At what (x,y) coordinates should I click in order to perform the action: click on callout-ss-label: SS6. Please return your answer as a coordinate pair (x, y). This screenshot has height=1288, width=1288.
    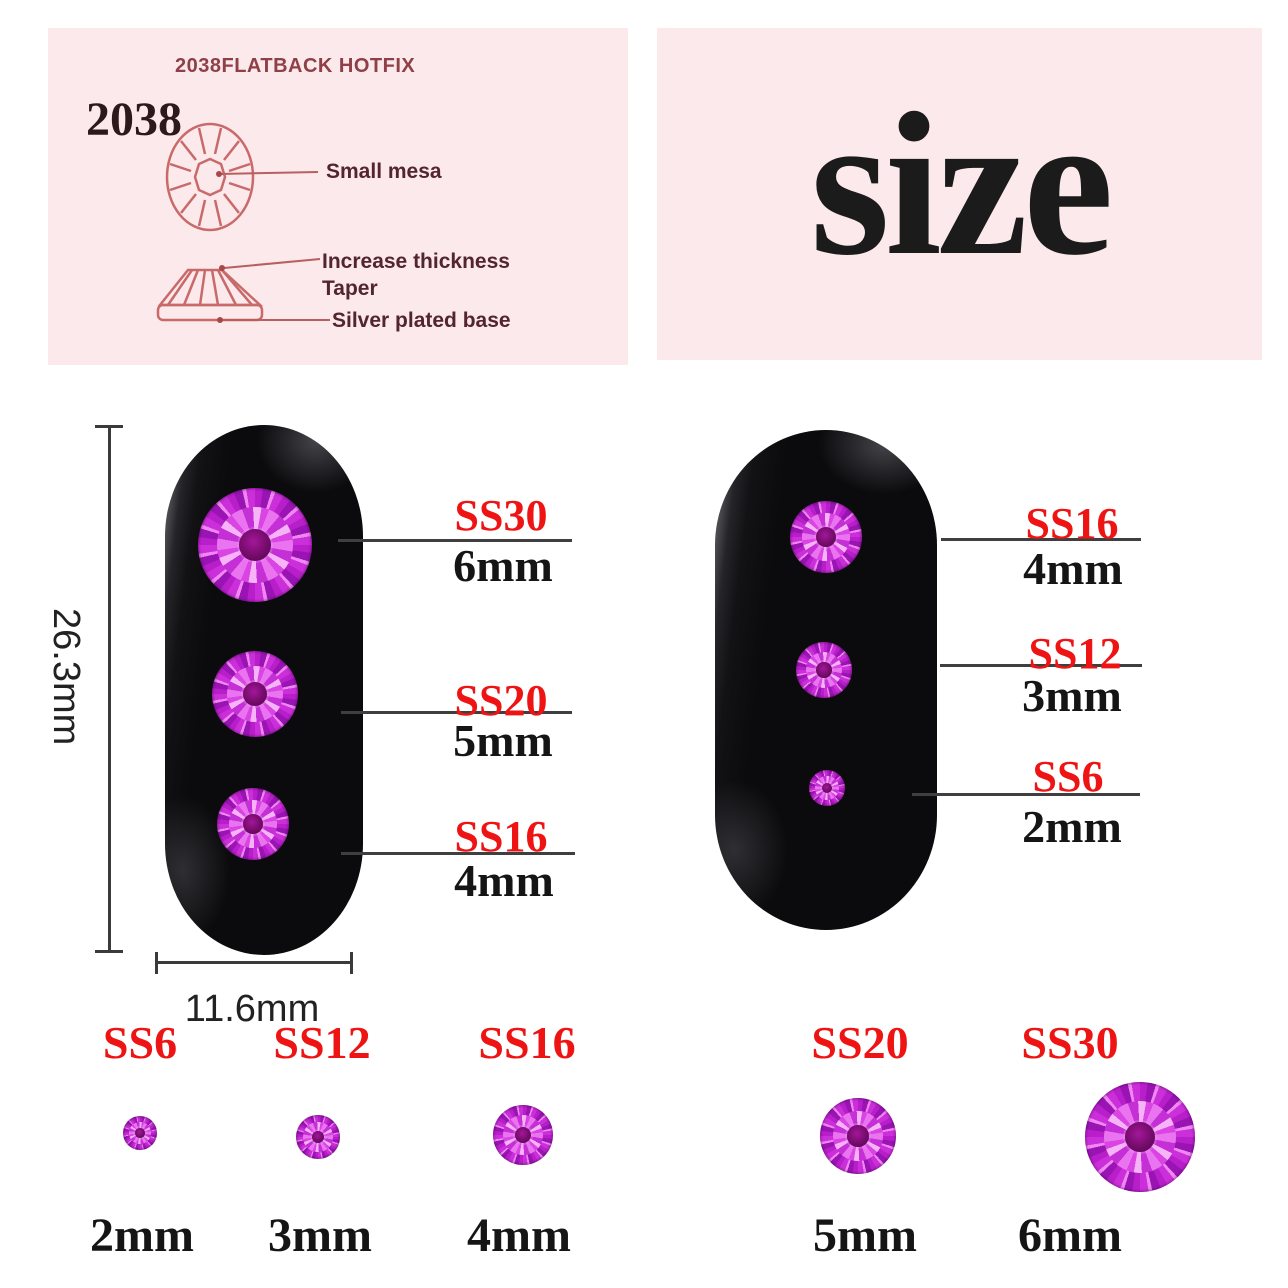
    Looking at the image, I should click on (1068, 776).